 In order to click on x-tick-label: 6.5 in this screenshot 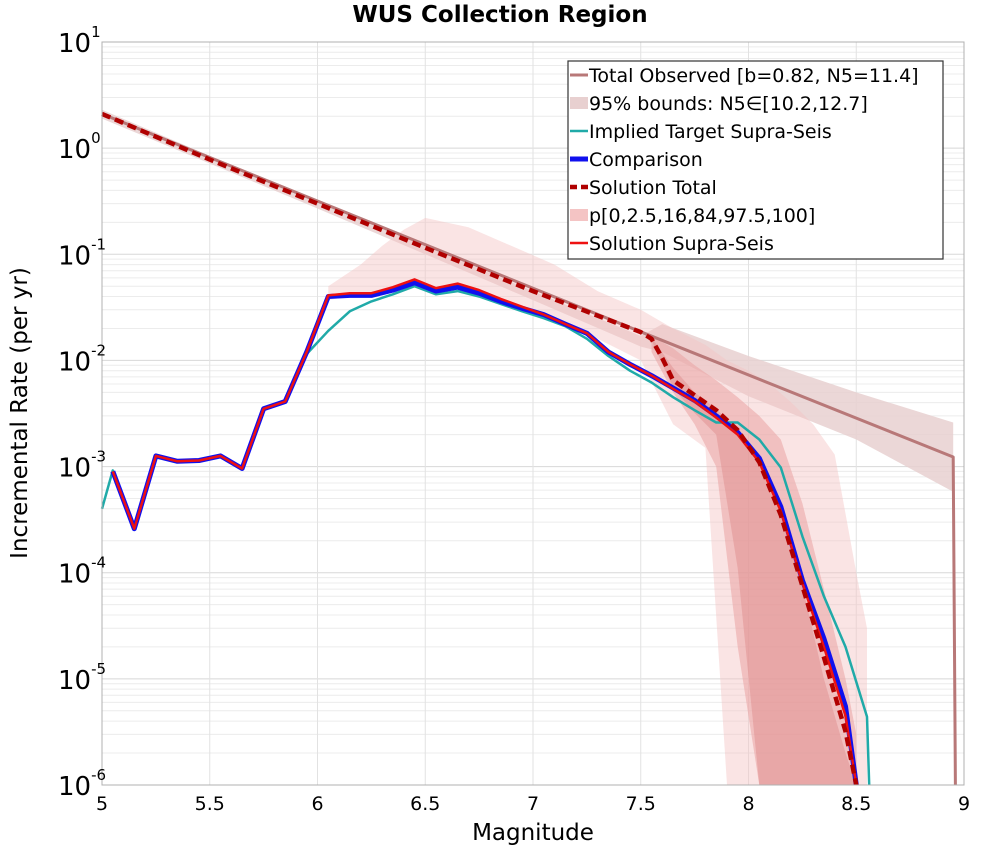, I will do `click(425, 804)`.